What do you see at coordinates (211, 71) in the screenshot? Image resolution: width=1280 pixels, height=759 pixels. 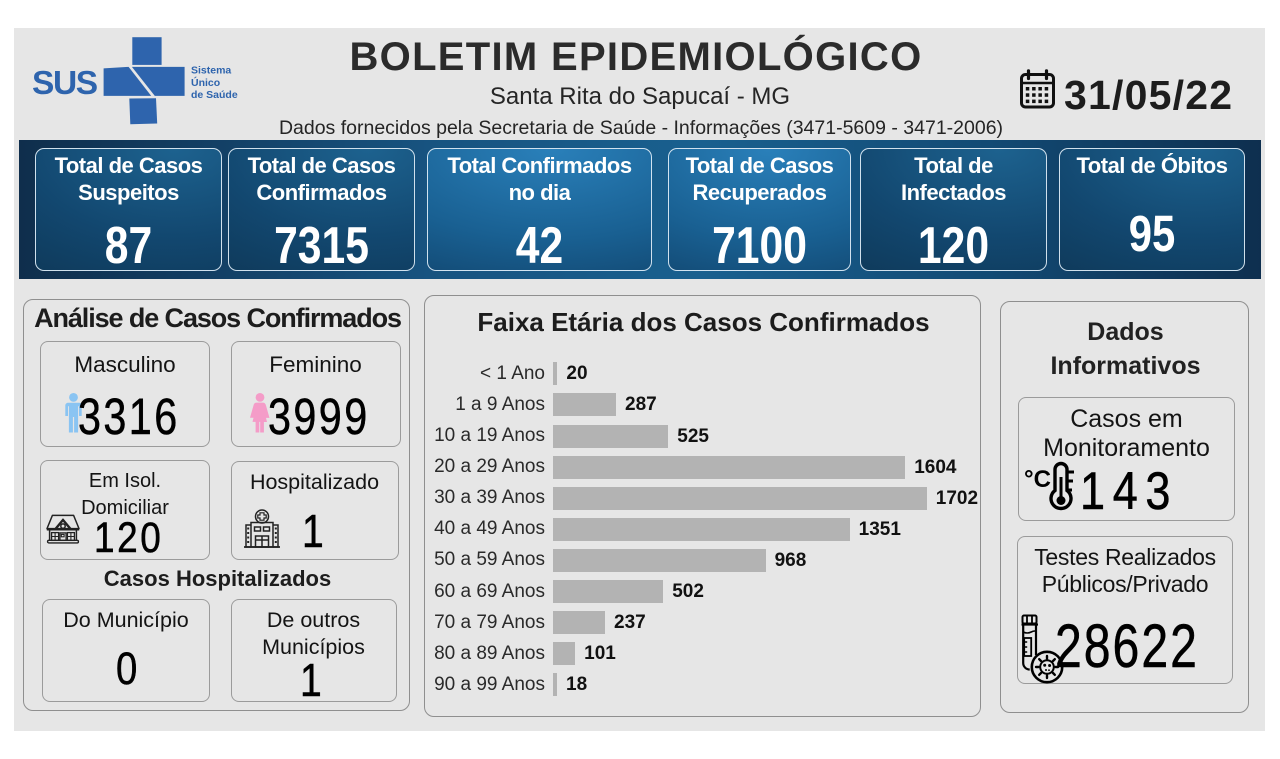 I see `svg-text: Sistema` at bounding box center [211, 71].